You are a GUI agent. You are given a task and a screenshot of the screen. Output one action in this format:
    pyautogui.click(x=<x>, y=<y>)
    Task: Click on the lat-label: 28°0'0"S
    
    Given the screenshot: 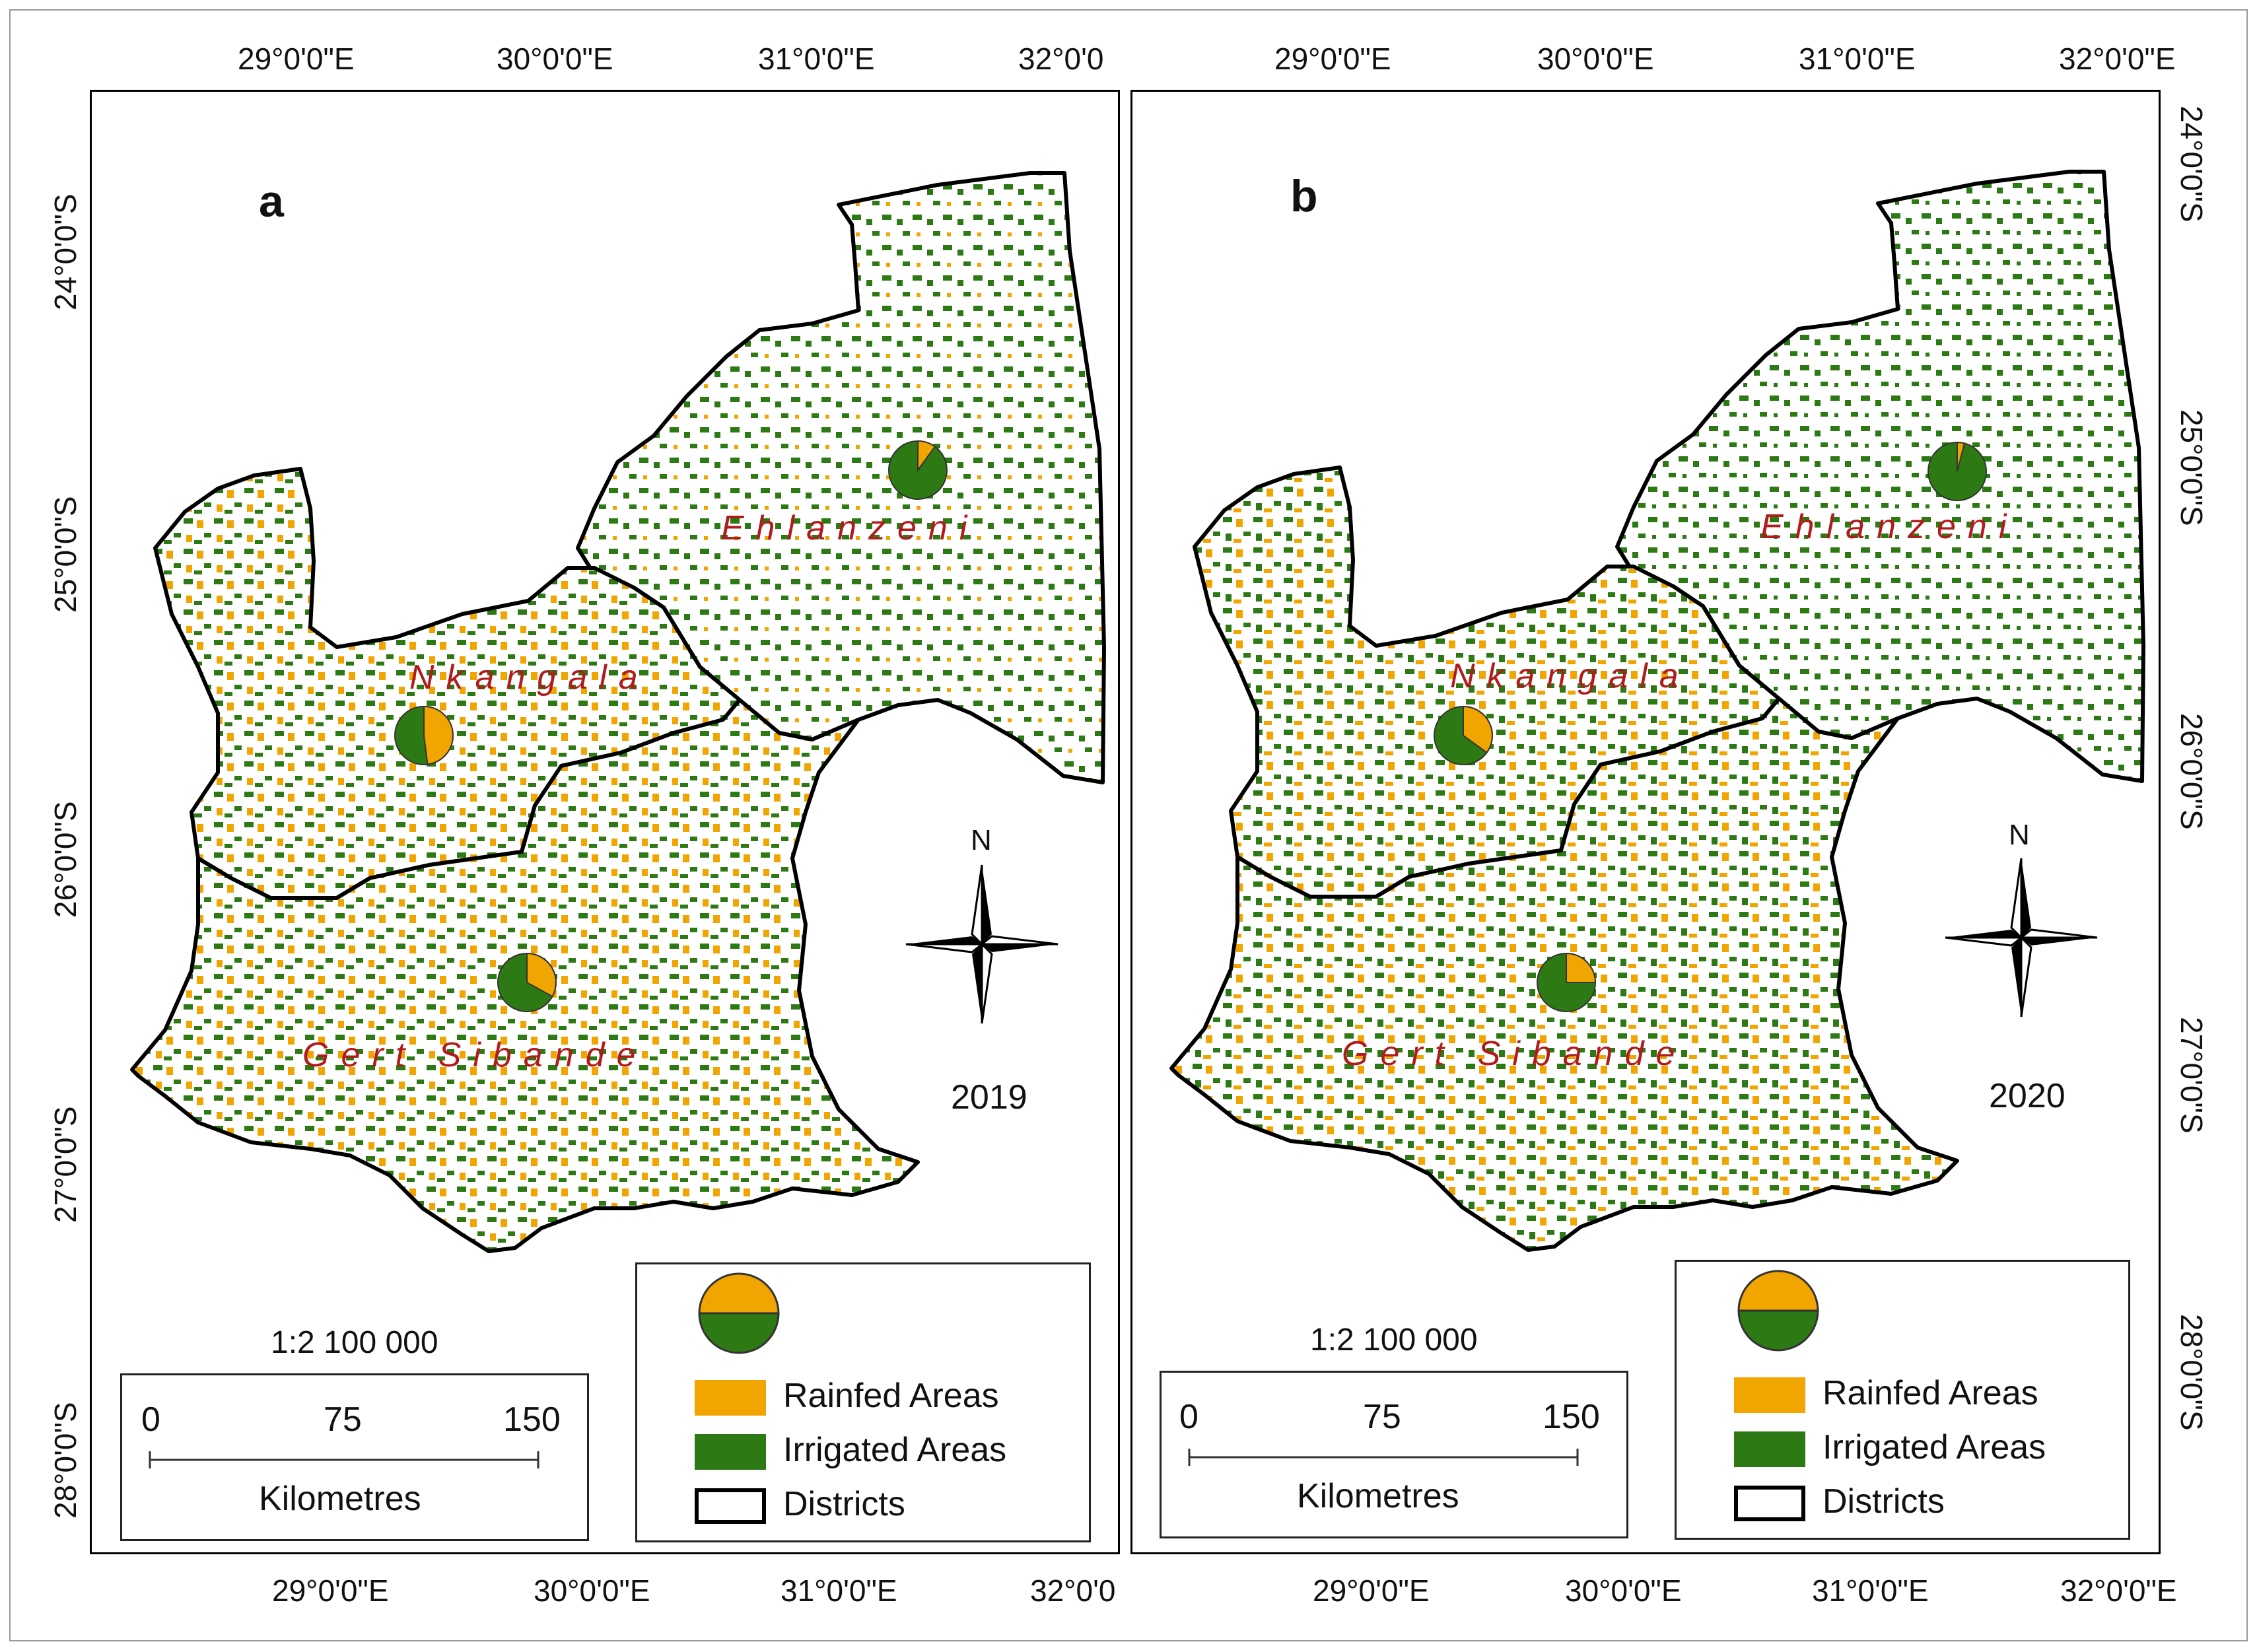 What is the action you would take?
    pyautogui.click(x=2191, y=1372)
    